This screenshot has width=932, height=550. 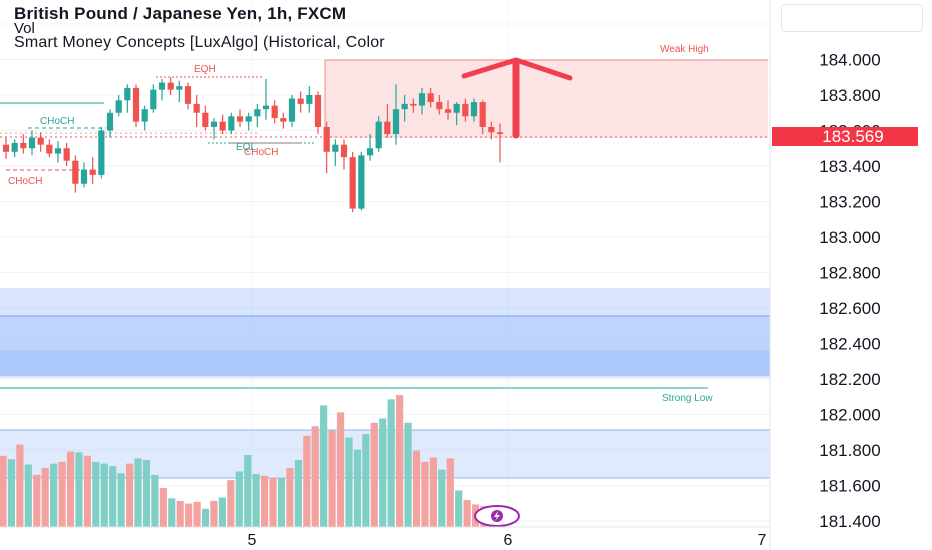 I want to click on symbol-title: British Pound / Japanese Yen, 1h, FXCM, so click(x=180, y=13).